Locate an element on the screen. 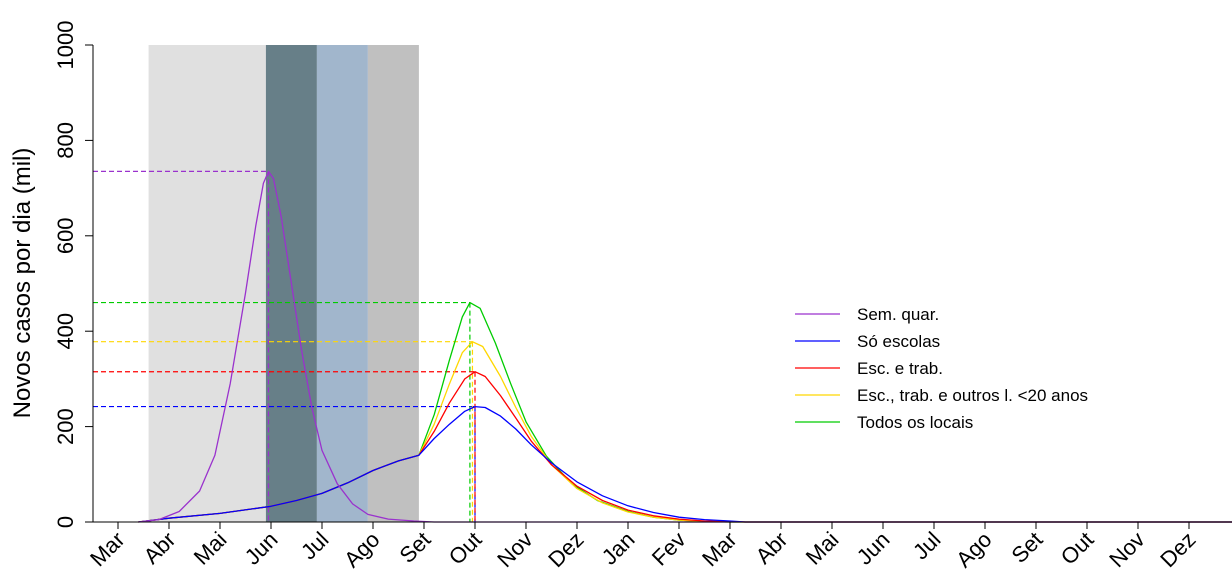 This screenshot has width=1232, height=576. y-tick-label-400: 400 is located at coordinates (65, 331).